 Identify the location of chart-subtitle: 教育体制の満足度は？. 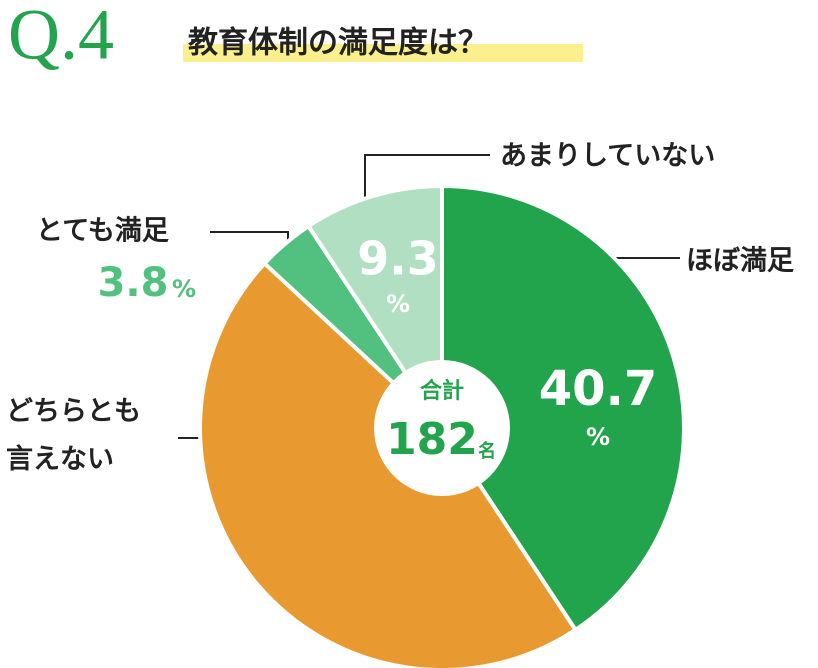
(338, 43).